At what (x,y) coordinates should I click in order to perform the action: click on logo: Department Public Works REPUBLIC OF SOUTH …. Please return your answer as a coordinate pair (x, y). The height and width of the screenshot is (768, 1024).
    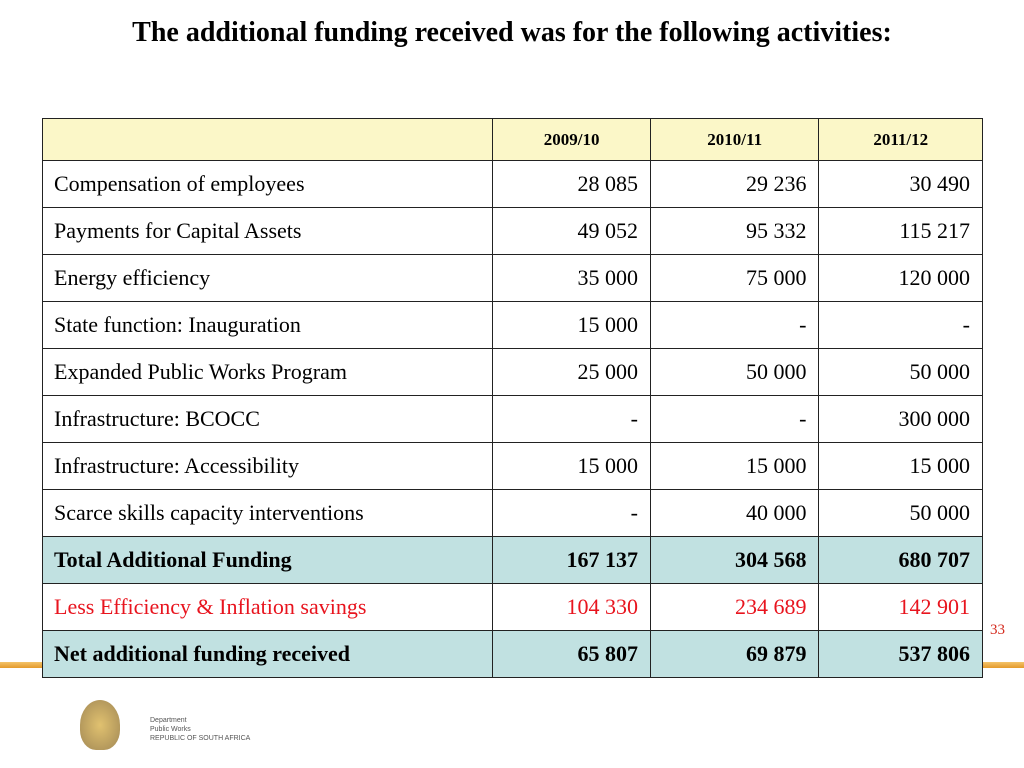
    Looking at the image, I should click on (190, 725).